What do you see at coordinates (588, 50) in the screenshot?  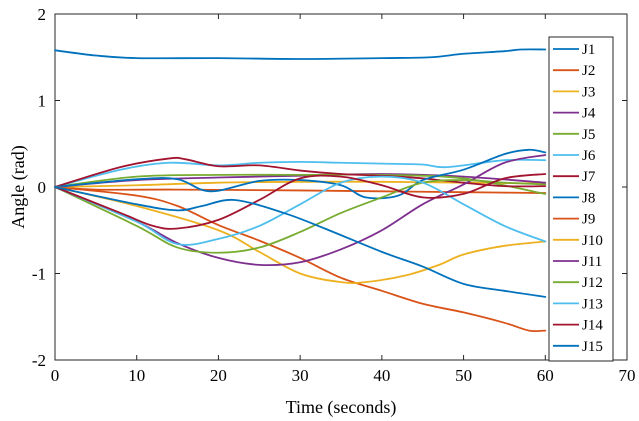 I see `legend-label: J1` at bounding box center [588, 50].